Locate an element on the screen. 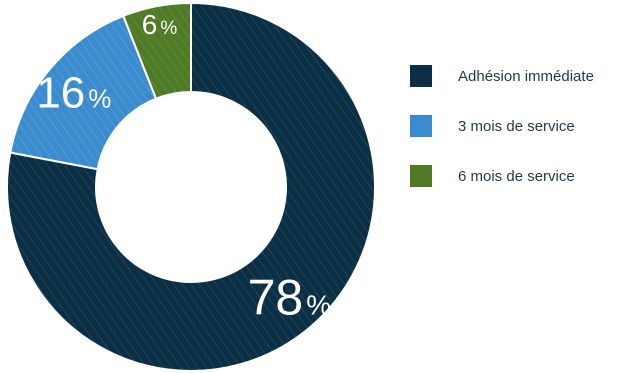 Image resolution: width=624 pixels, height=373 pixels. legend-swatch-3-mois is located at coordinates (421, 126).